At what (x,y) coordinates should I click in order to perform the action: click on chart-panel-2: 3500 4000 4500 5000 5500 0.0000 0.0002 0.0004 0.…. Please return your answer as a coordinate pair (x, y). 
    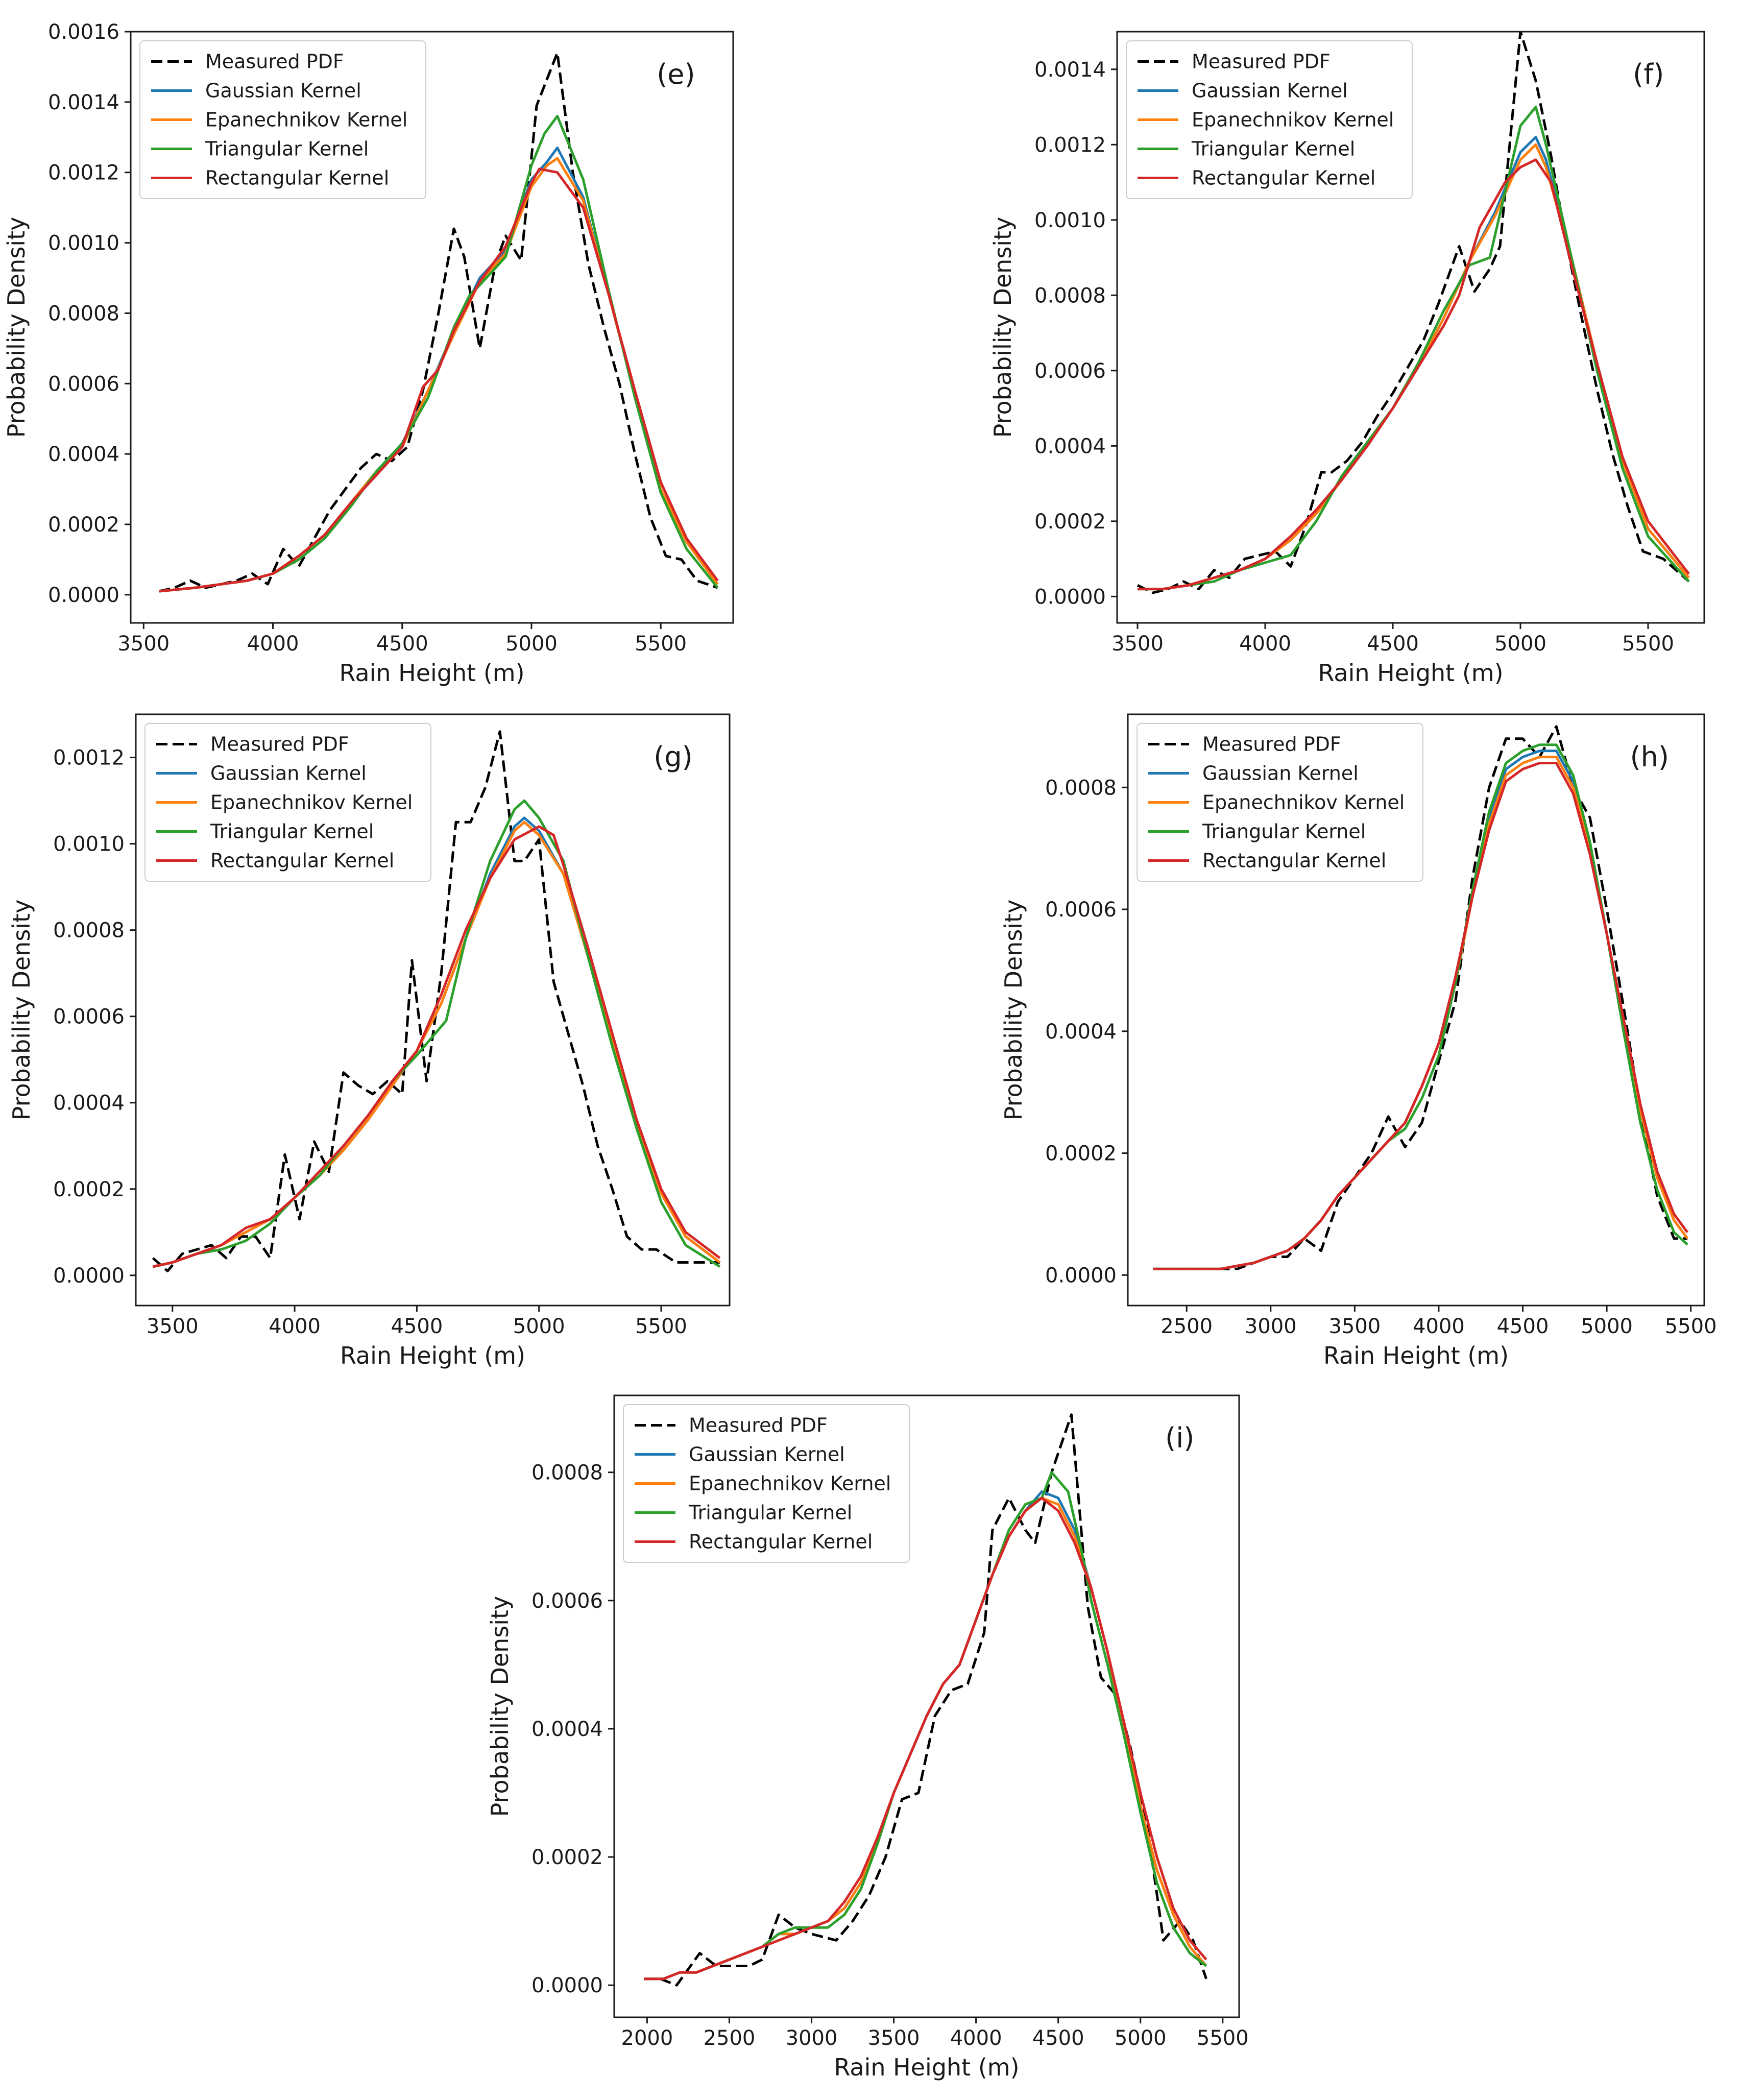
    Looking at the image, I should click on (1347, 359).